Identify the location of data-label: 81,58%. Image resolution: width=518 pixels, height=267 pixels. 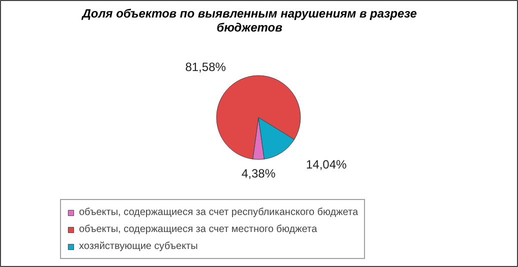
(205, 67).